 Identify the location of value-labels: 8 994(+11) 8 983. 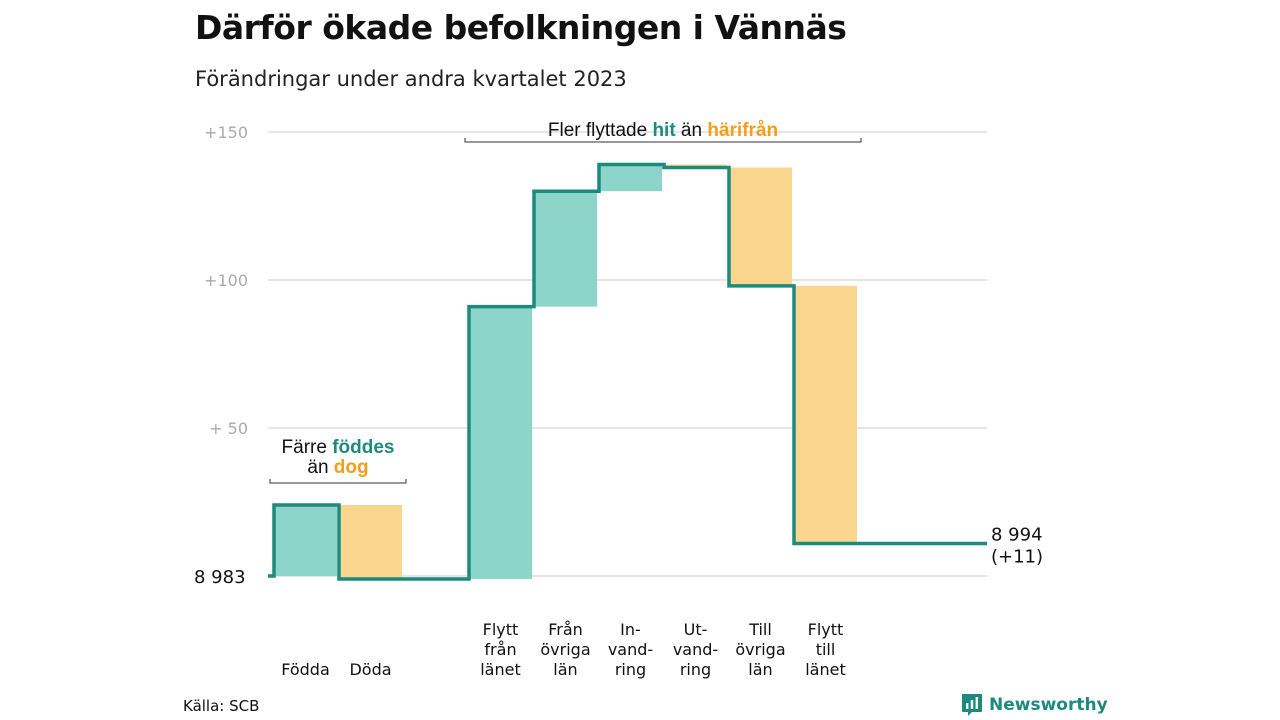
(618, 556).